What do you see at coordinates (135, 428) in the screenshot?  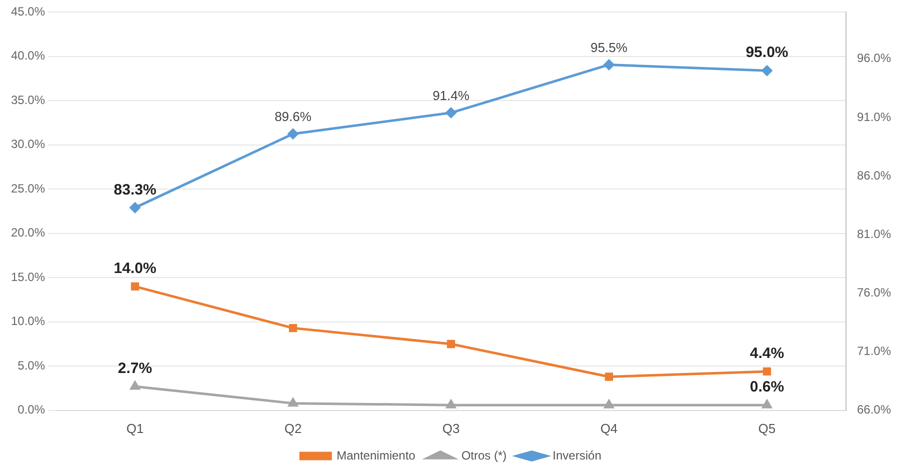 I see `x-tick-label: Q1` at bounding box center [135, 428].